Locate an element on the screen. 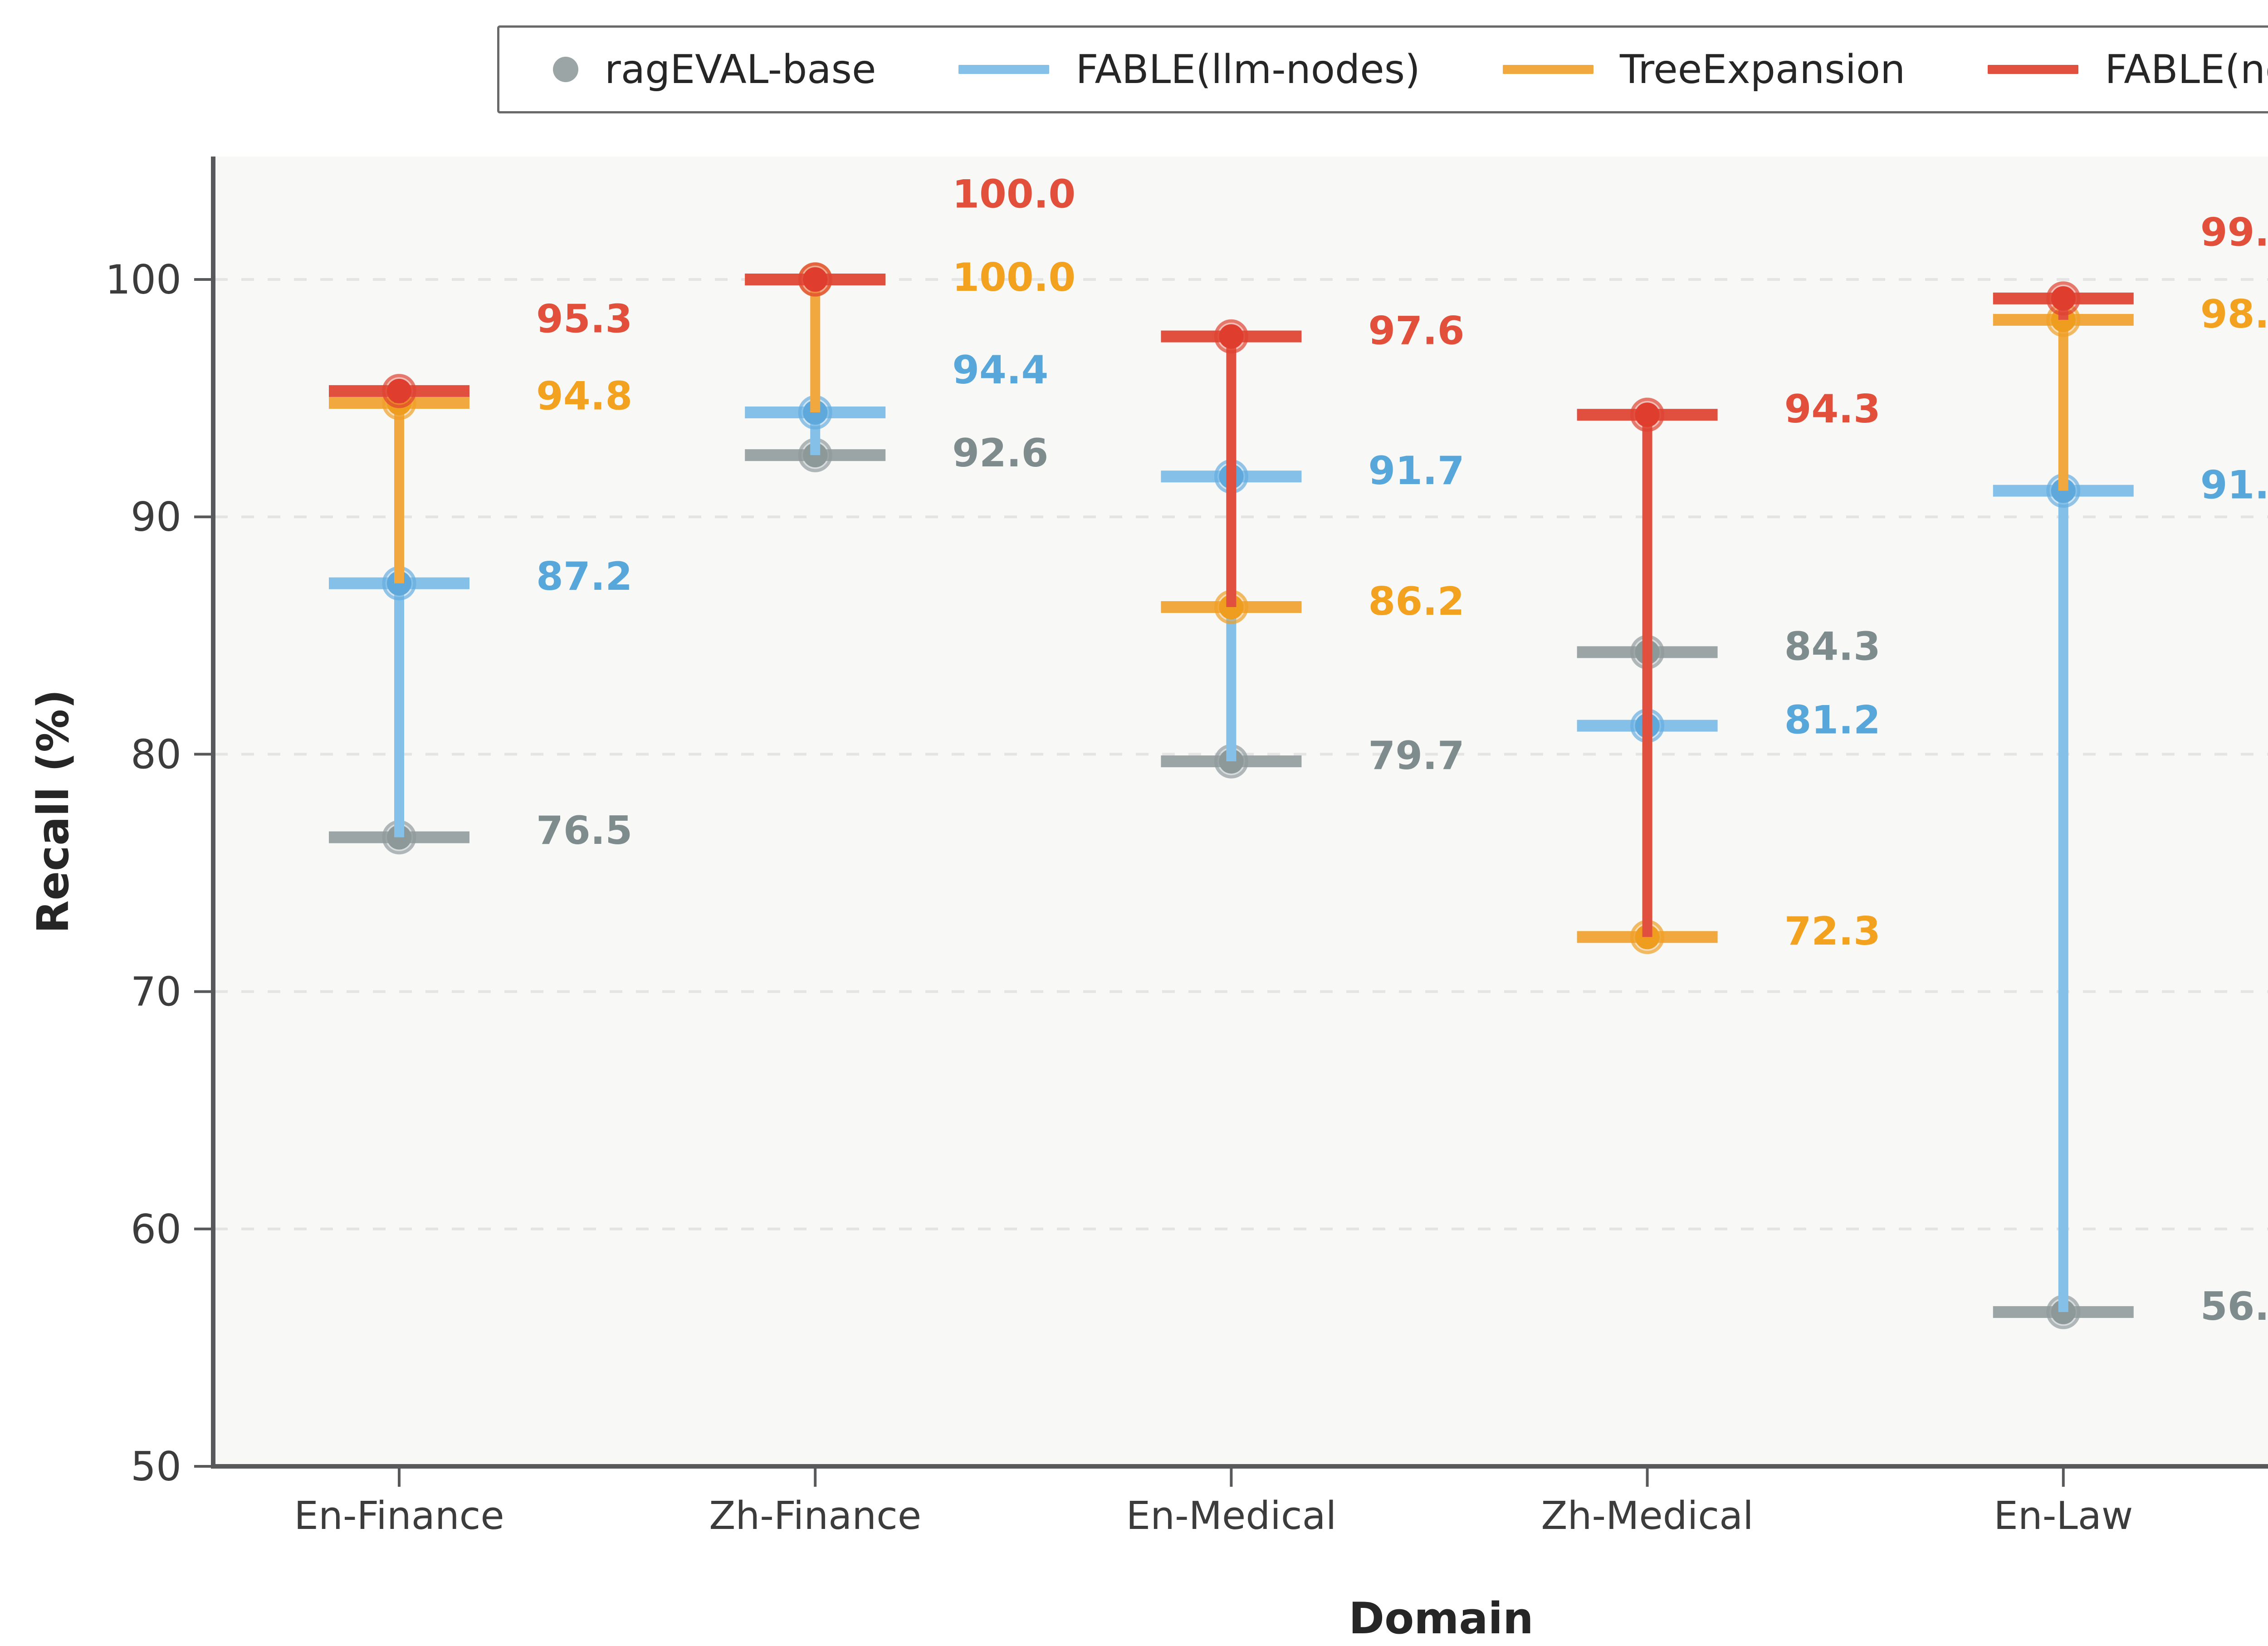  value-label-FABLE(nodes)-En-Law: 99.2 is located at coordinates (2234, 232).